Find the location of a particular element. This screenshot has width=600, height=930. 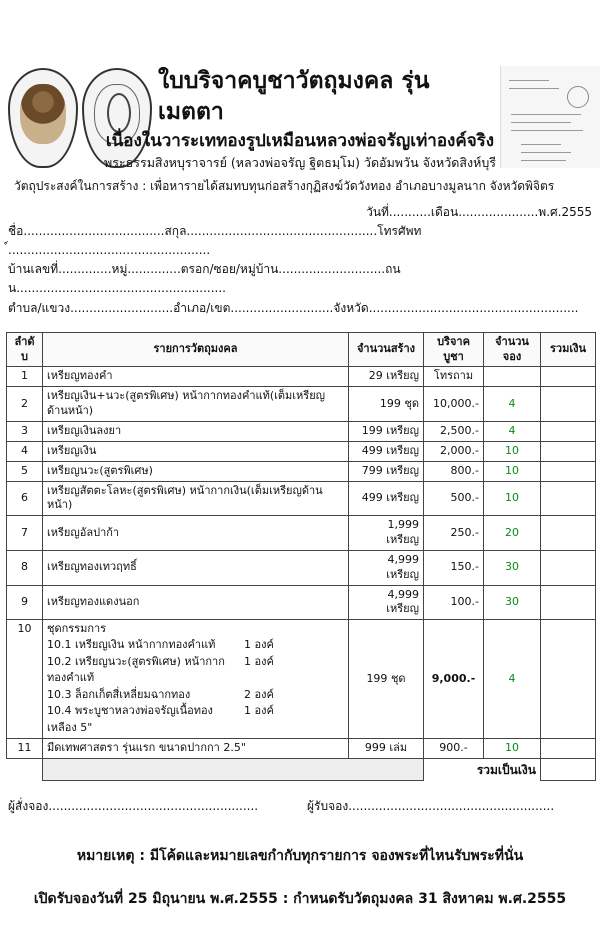

sub-item-name: 10.3 ล็อกเก็ตสี่เหลี่ยมฉากทอง is located at coordinates (119, 694).